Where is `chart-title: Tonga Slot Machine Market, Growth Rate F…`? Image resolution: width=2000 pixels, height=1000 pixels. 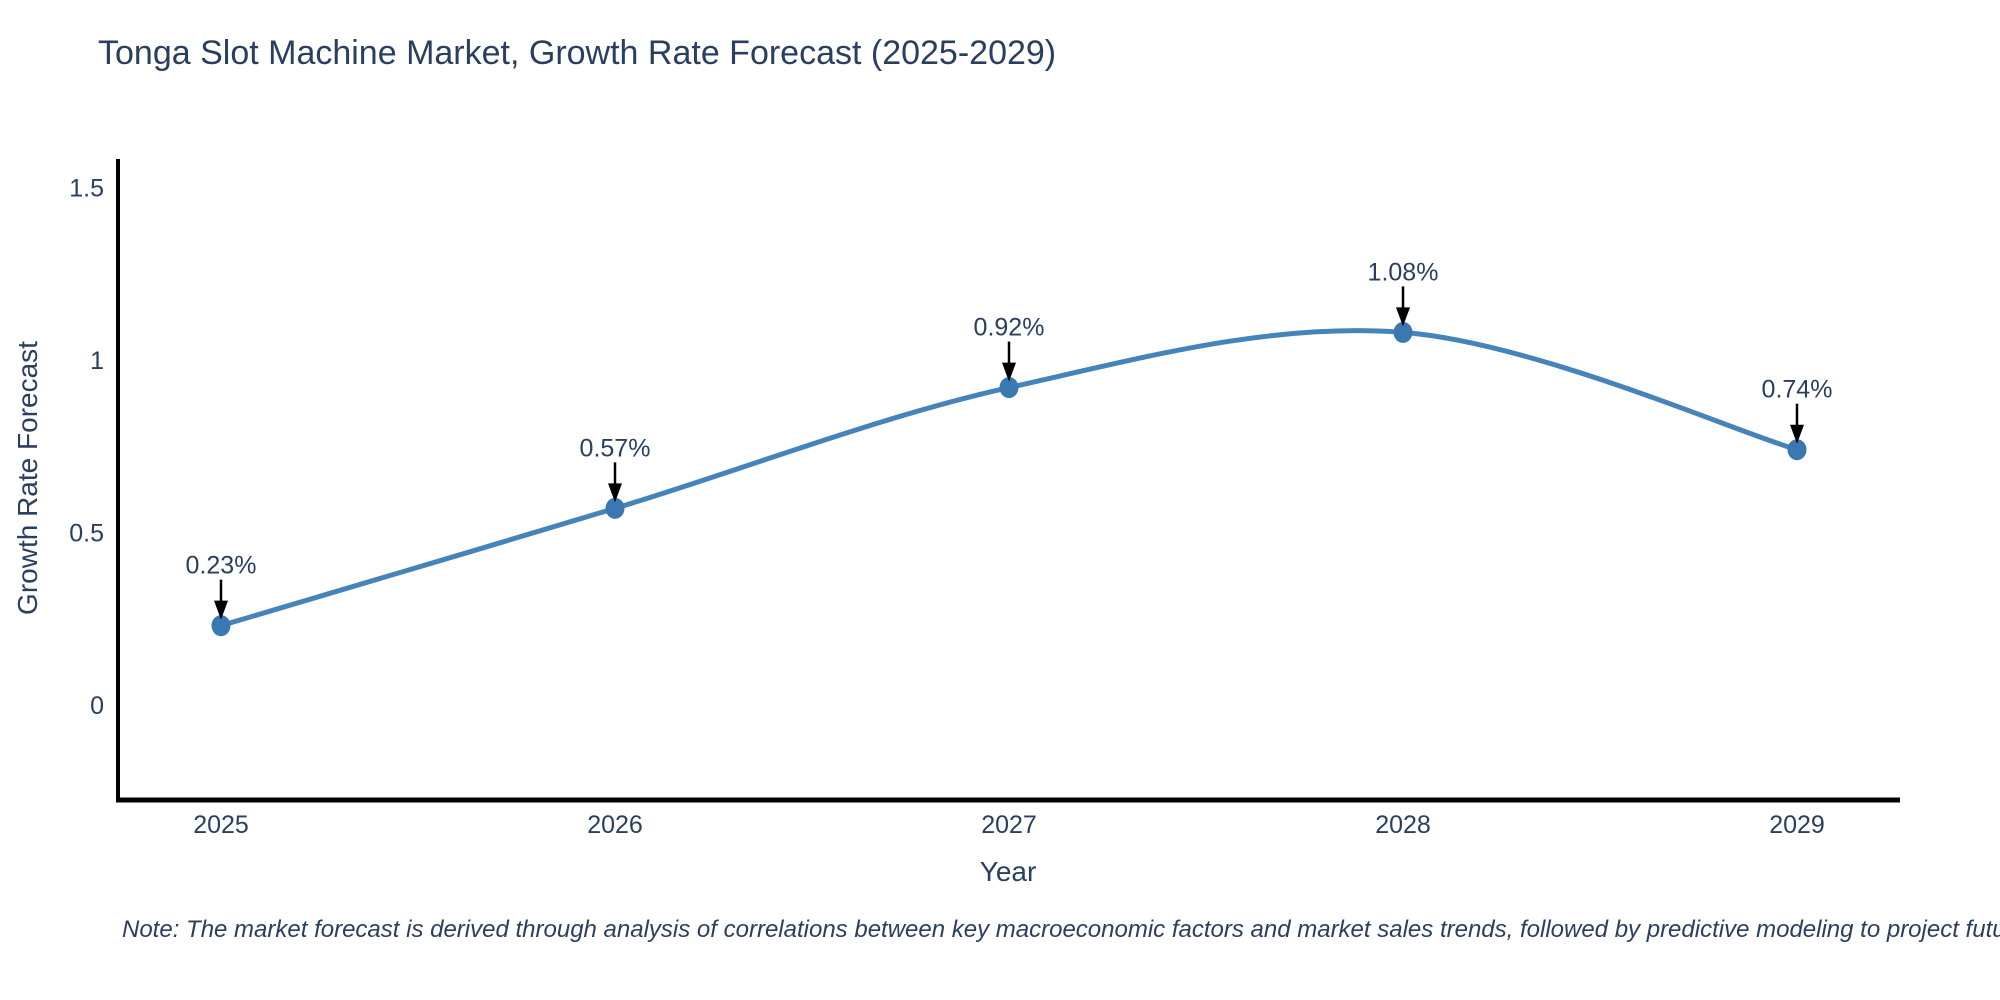
chart-title: Tonga Slot Machine Market, Growth Rate F… is located at coordinates (577, 53).